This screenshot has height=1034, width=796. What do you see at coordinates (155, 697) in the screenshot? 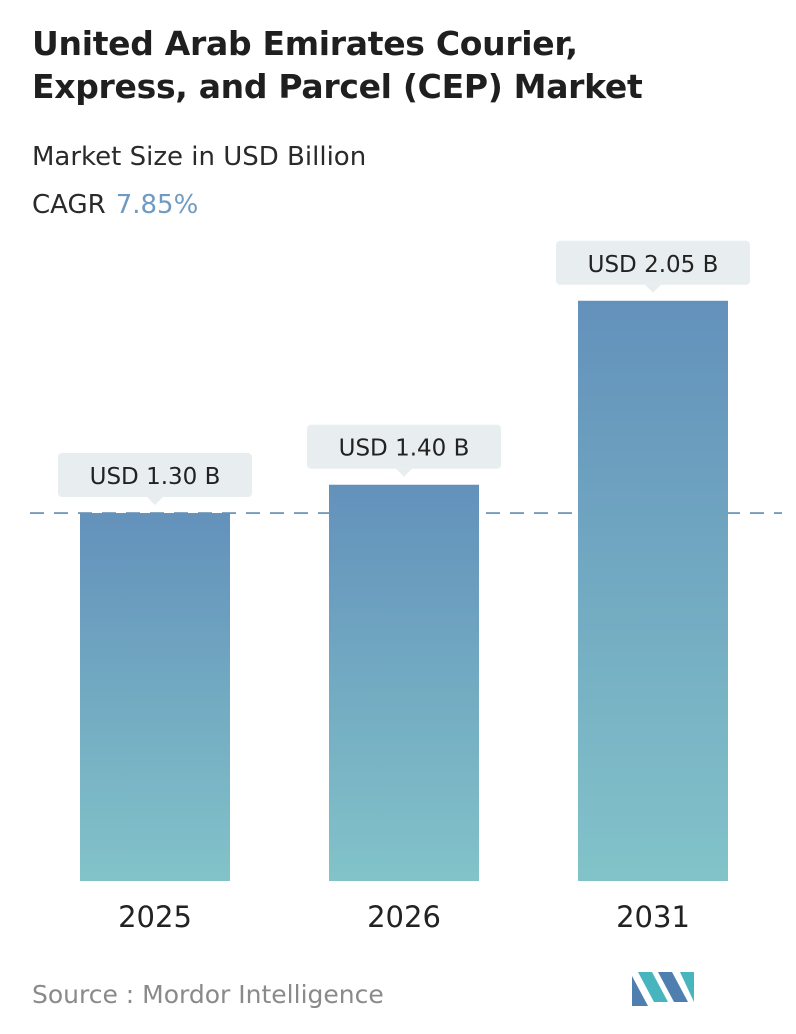
I see `bar-2025` at bounding box center [155, 697].